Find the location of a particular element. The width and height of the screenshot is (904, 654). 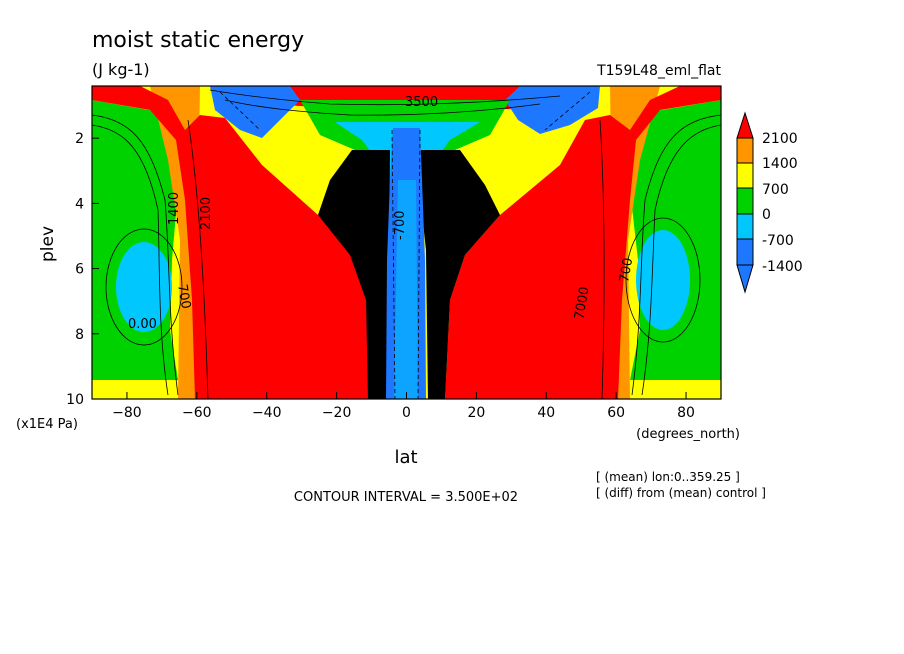

x-axis-label: lat is located at coordinates (405, 457).